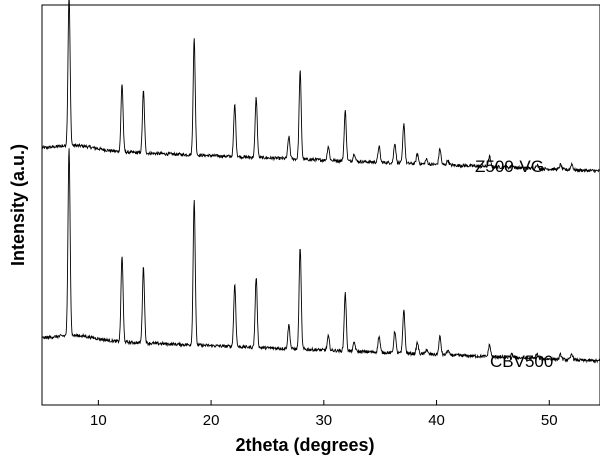 This screenshot has width=600, height=455. I want to click on x-tick-label: 20, so click(211, 420).